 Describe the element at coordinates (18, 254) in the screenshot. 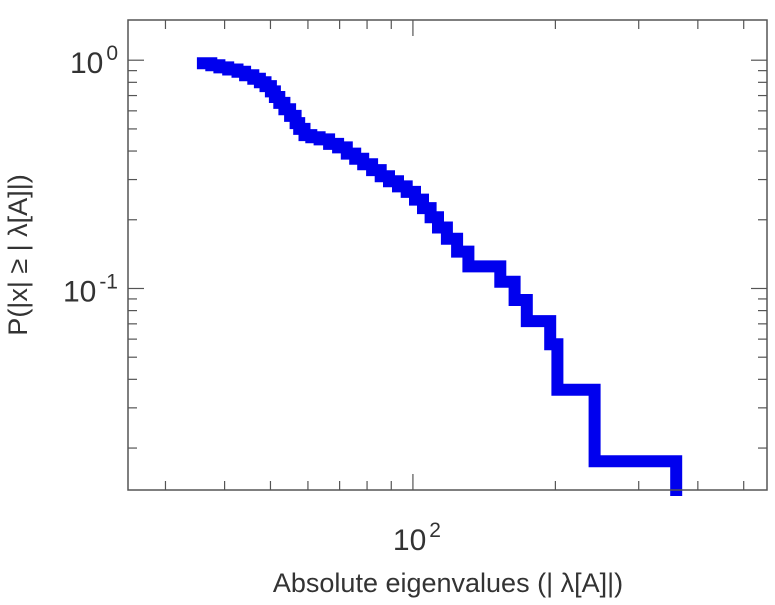

I see `y-axis-label: P(|x| ≥ | λ[A]|)` at that location.